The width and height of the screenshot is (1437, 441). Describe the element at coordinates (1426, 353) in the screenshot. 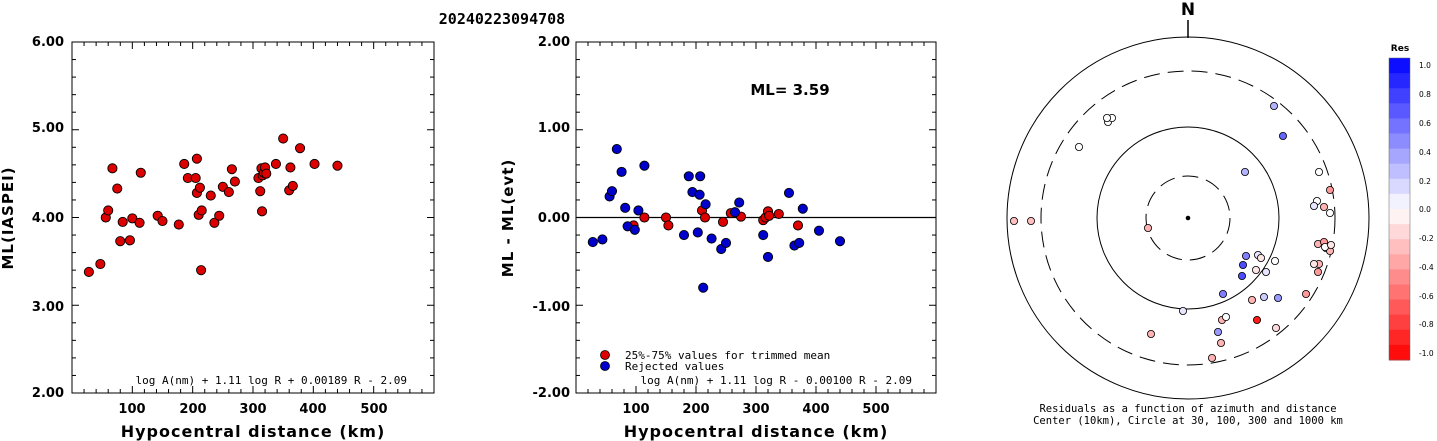

I see `colorbar-tick: -1.0` at that location.